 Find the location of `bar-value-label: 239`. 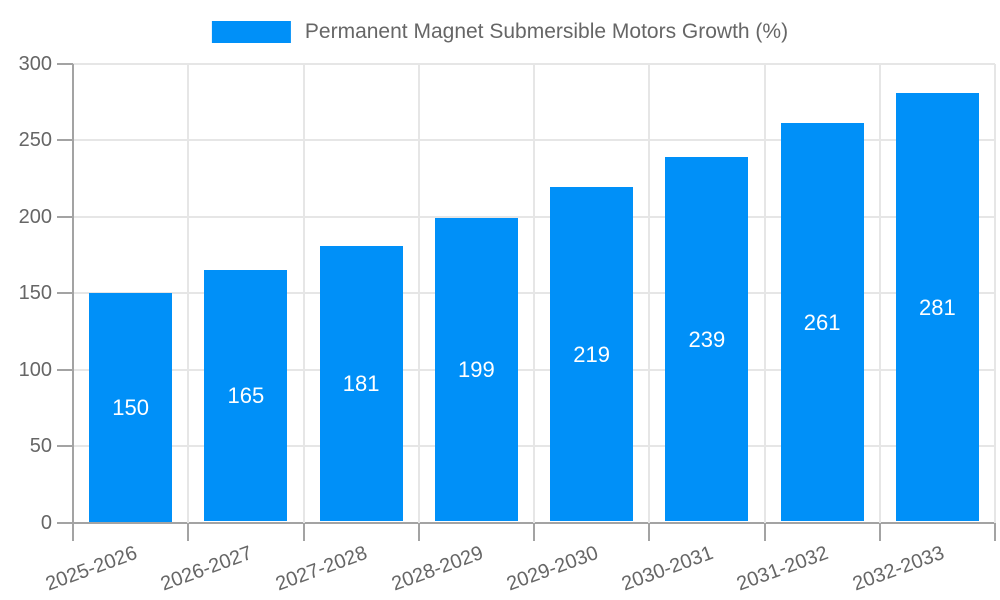

bar-value-label: 239 is located at coordinates (707, 339).